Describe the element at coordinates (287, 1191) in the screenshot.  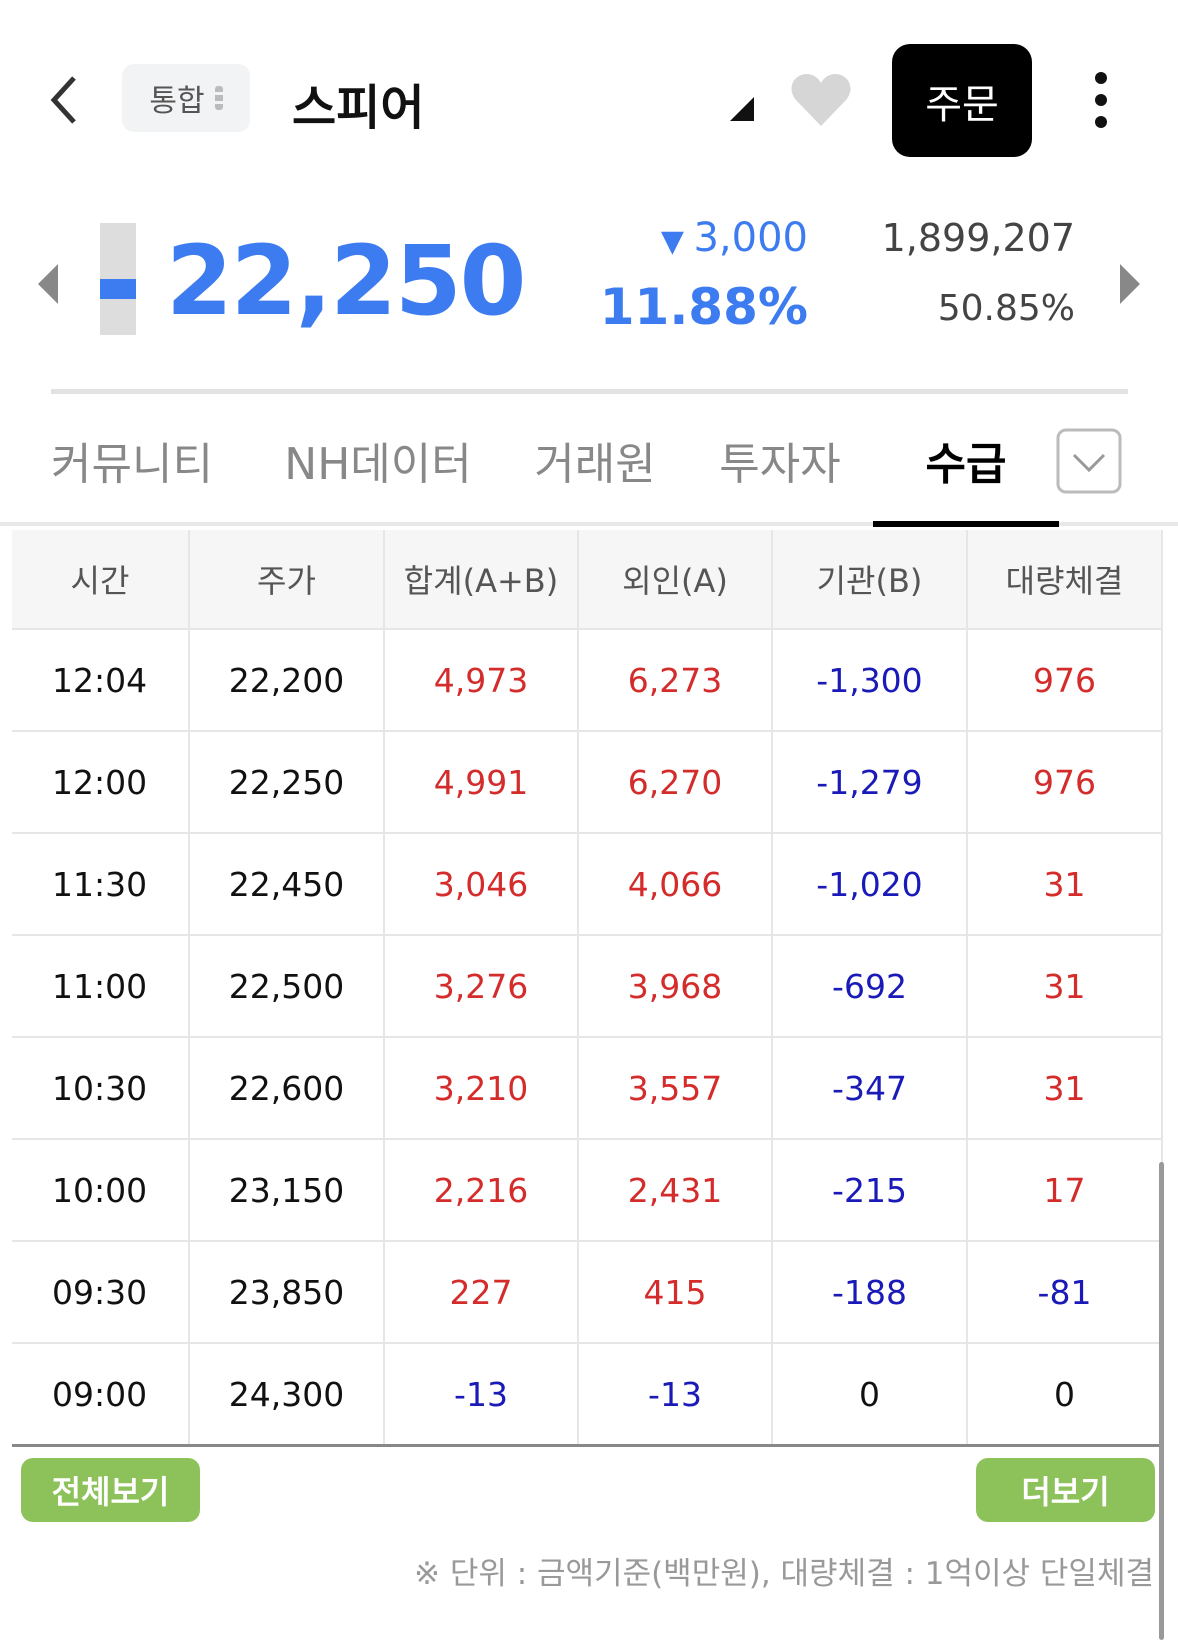
I see `value-cell: 23,150` at that location.